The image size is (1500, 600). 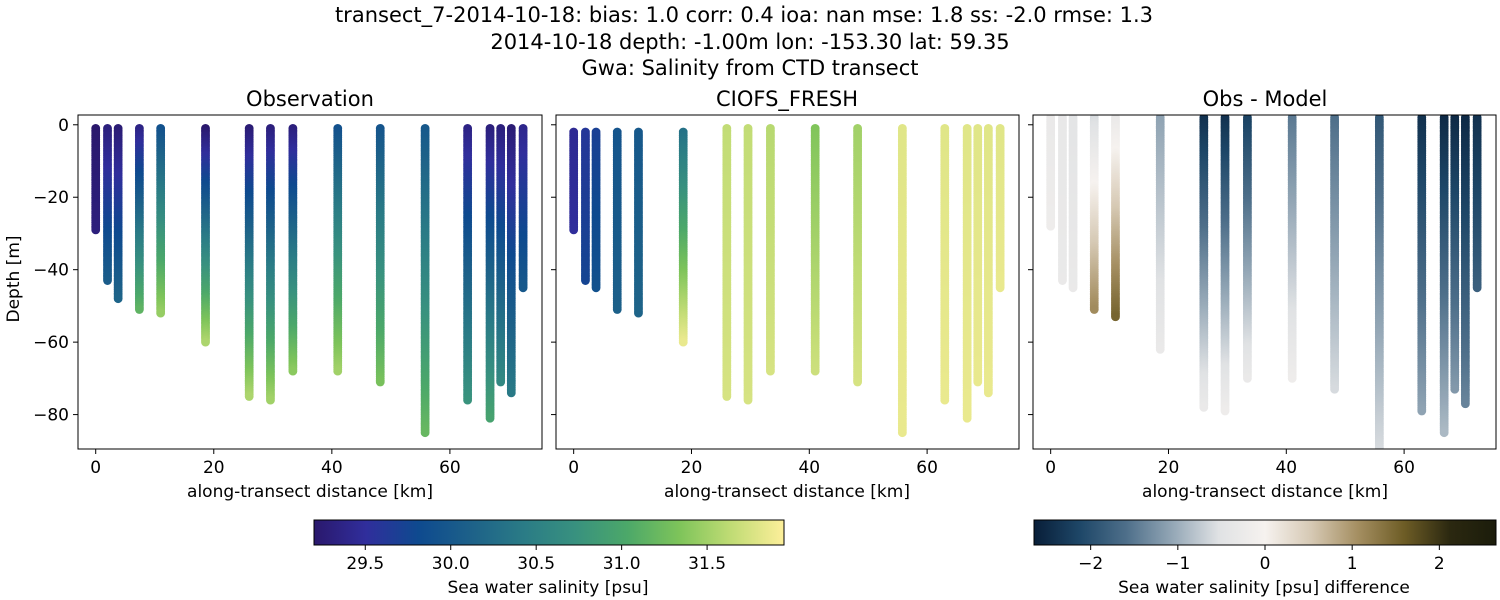 I want to click on panel-title-ciofs-fresh: CIOFS_FRESH, so click(x=787, y=99).